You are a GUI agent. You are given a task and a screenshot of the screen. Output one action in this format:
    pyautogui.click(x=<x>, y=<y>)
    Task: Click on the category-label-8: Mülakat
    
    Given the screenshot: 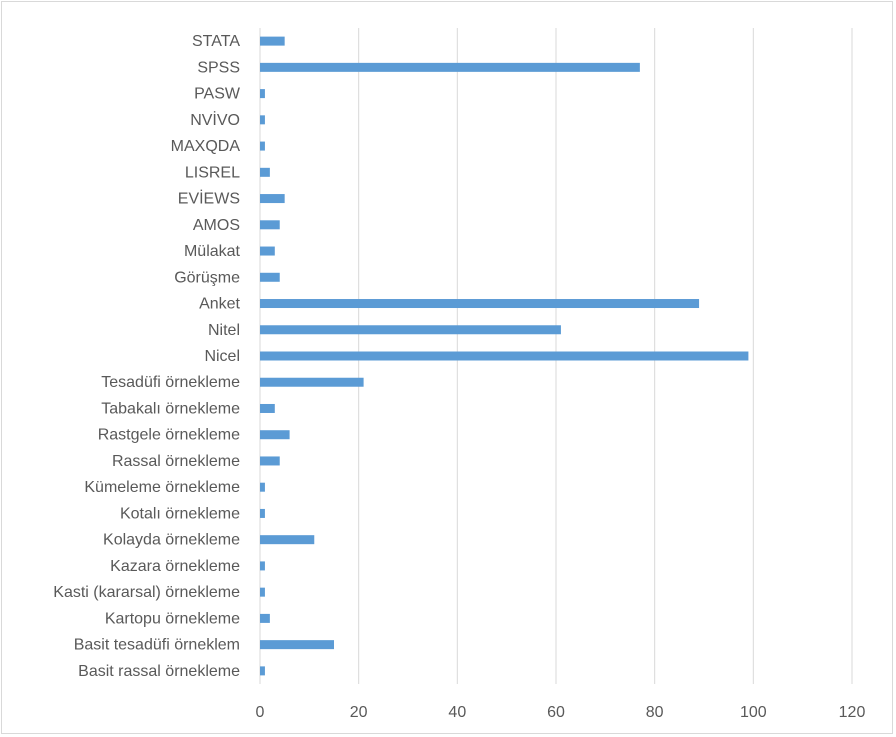 What is the action you would take?
    pyautogui.click(x=212, y=251)
    